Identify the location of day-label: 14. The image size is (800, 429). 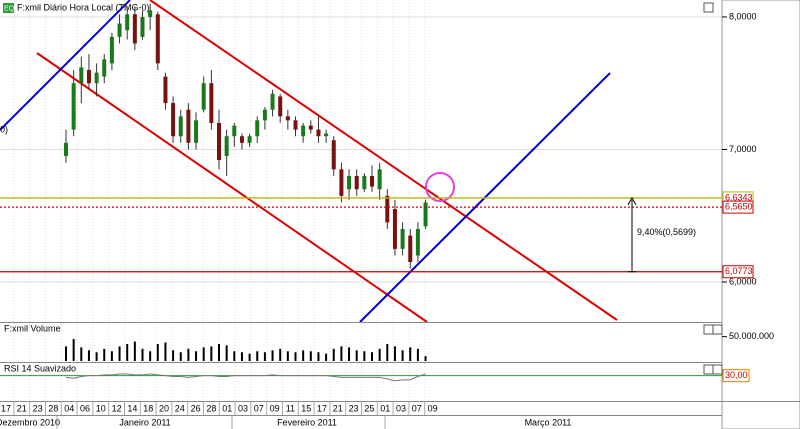
(132, 408).